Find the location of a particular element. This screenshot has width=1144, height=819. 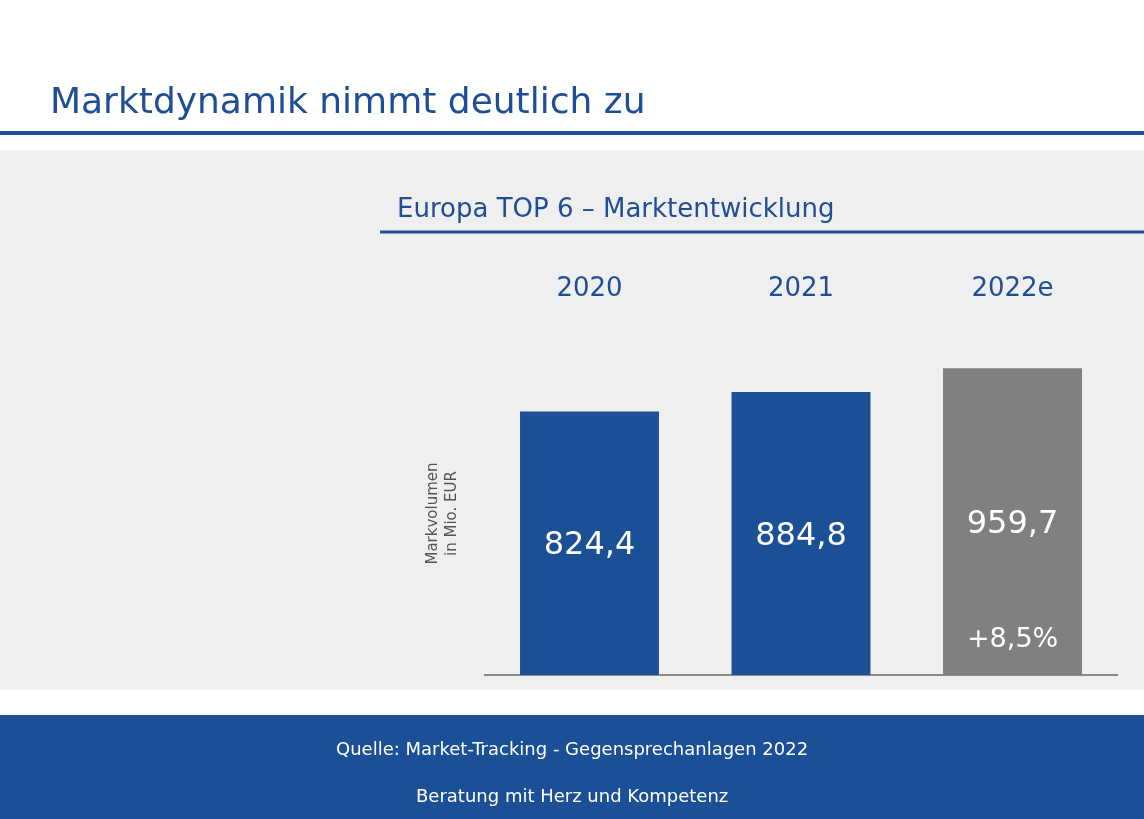

data-label: 884,8 is located at coordinates (801, 533).